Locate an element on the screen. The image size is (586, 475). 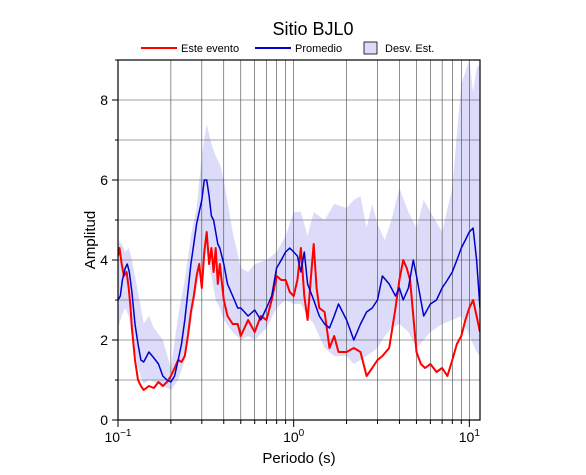
legend-swatch-desv-est is located at coordinates (370, 48).